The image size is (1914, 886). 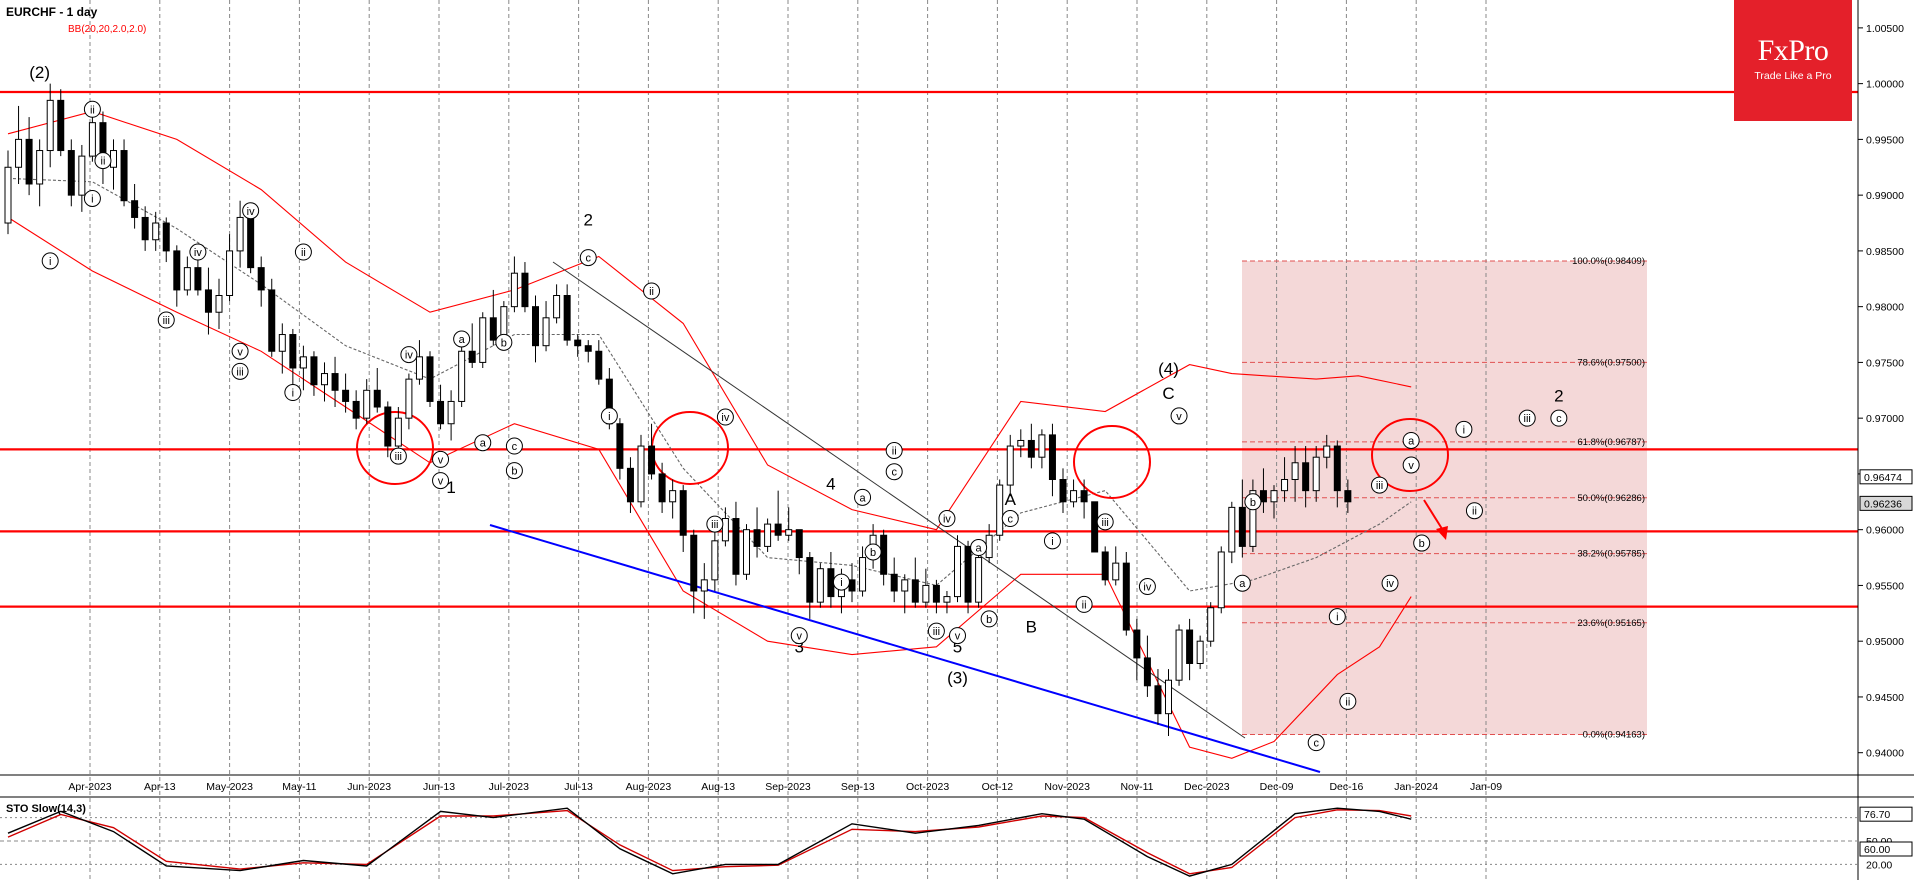 I want to click on price-tag: 0.96236, so click(x=1883, y=504).